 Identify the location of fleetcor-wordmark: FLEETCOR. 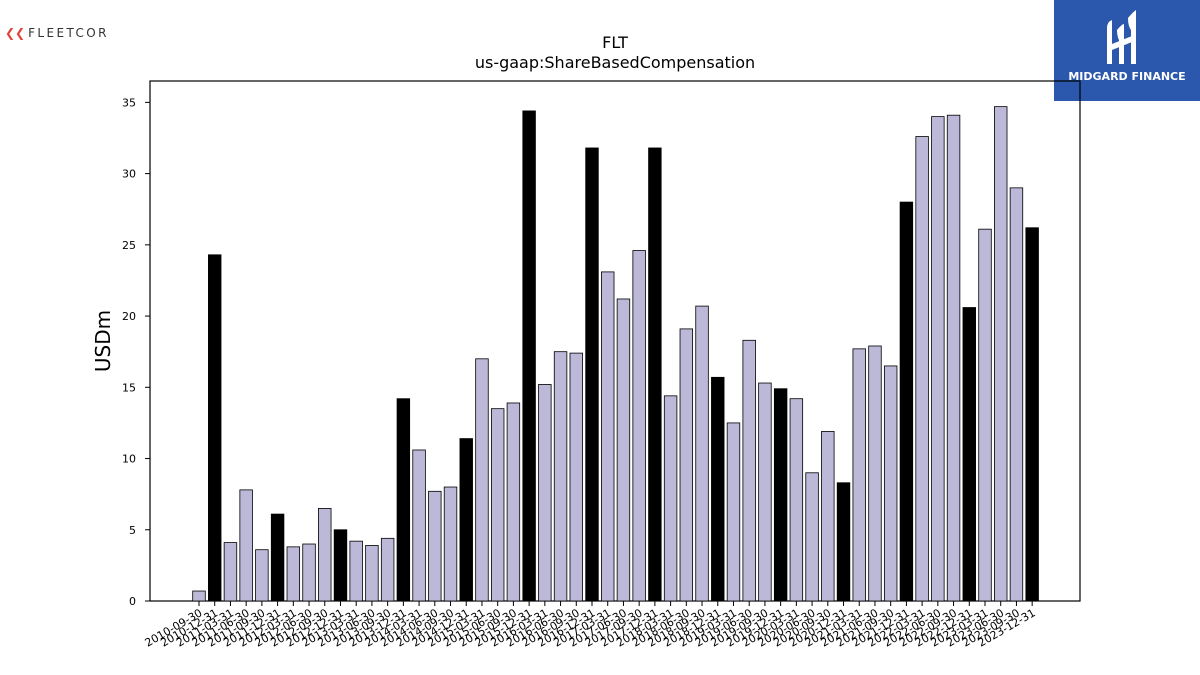
(68, 33).